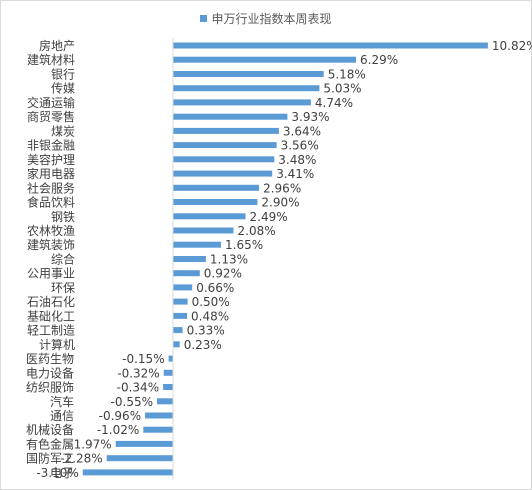 The height and width of the screenshot is (490, 532). What do you see at coordinates (118, 430) in the screenshot?
I see `value-label-27: -1.02%` at bounding box center [118, 430].